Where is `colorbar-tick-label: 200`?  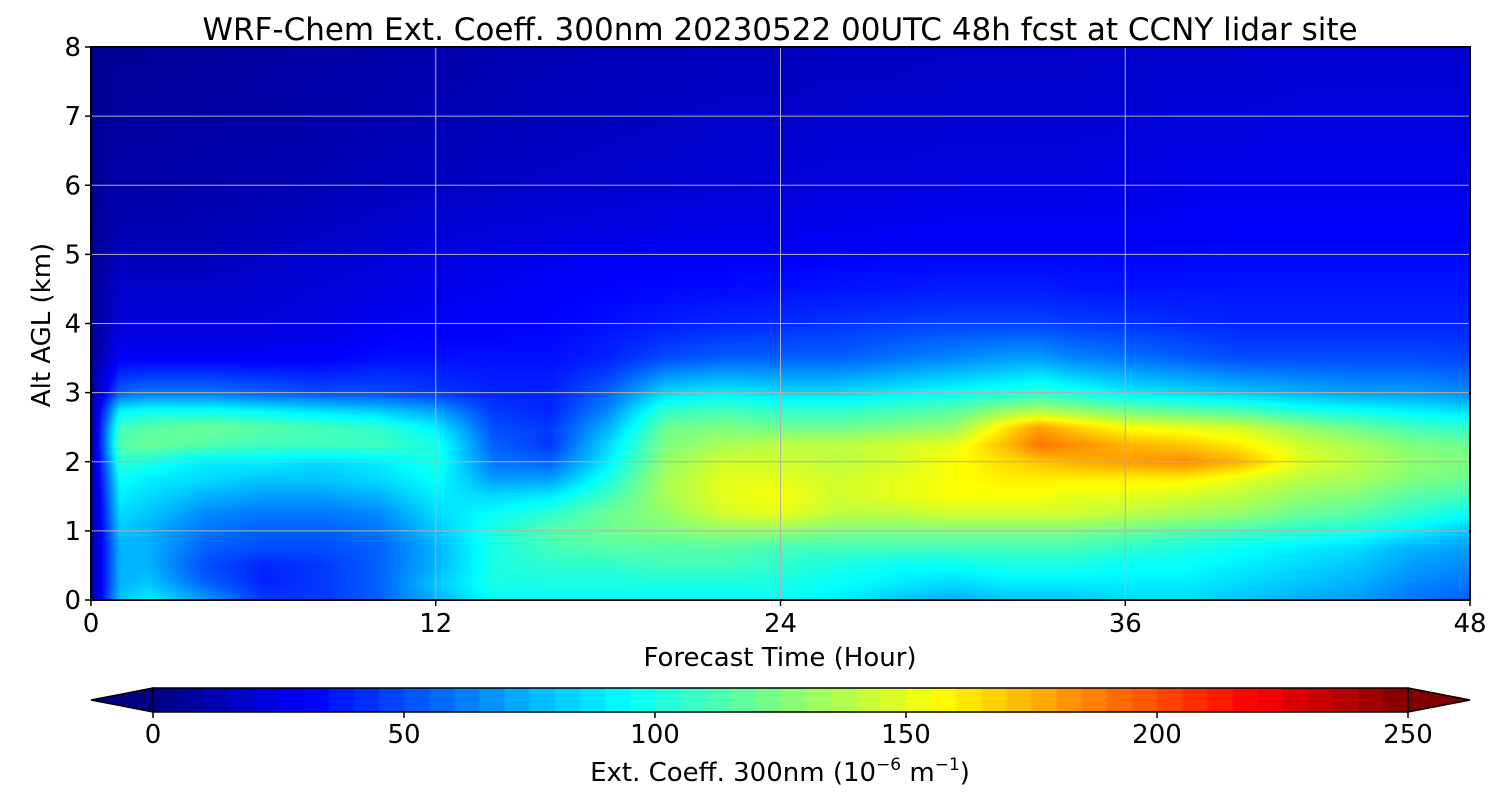
colorbar-tick-label: 200 is located at coordinates (1157, 735).